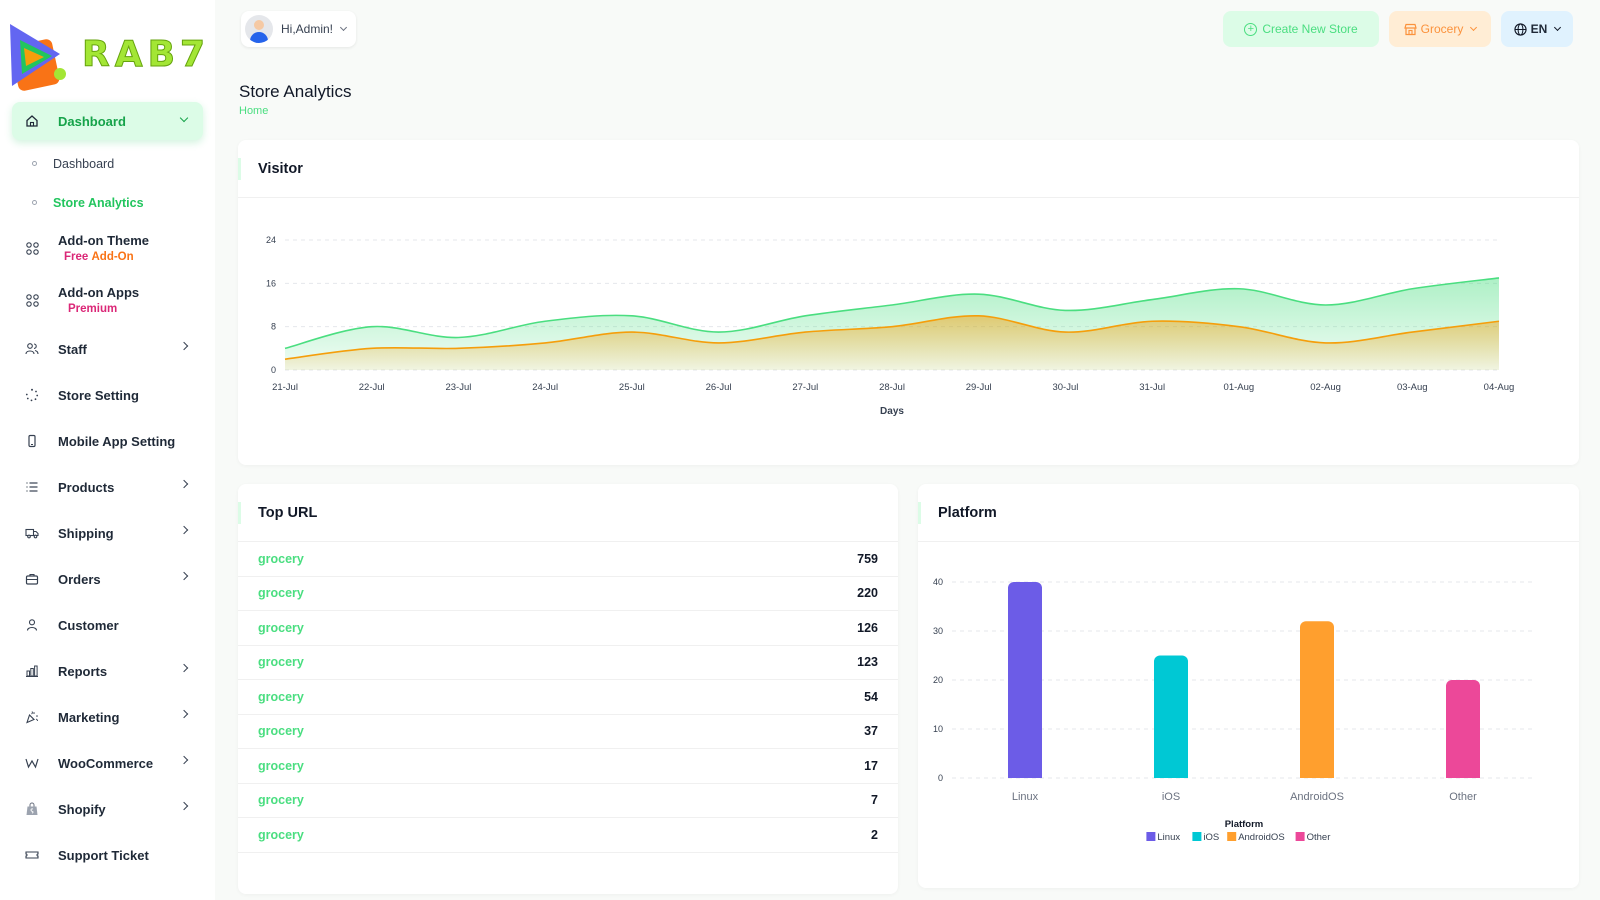 This screenshot has width=1600, height=900. Describe the element at coordinates (86, 487) in the screenshot. I see `sidebar-item-label: Products` at that location.